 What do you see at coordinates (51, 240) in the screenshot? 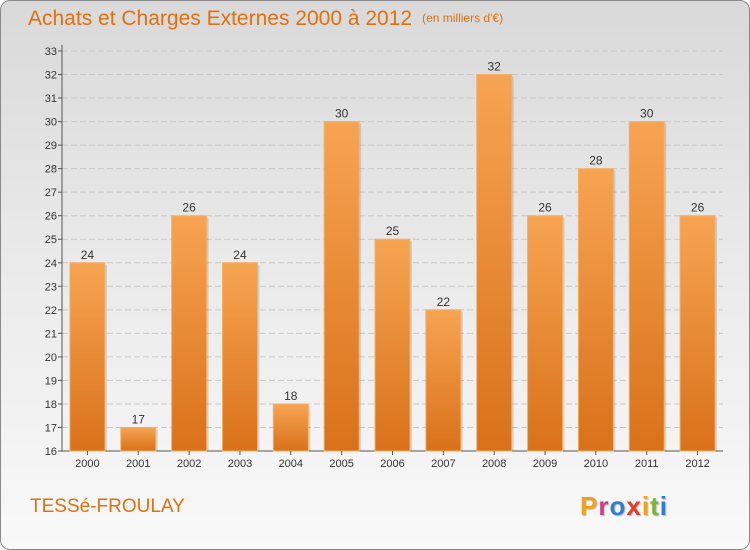
I see `y-tick-label: 25` at bounding box center [51, 240].